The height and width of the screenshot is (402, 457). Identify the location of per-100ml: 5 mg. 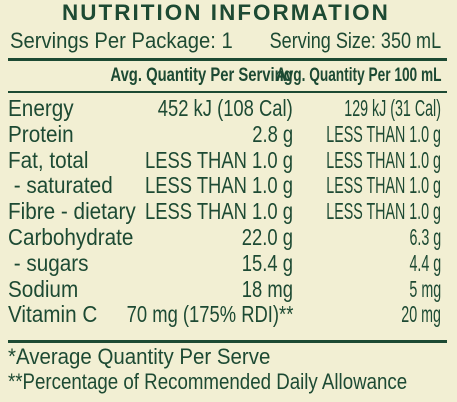
(425, 288).